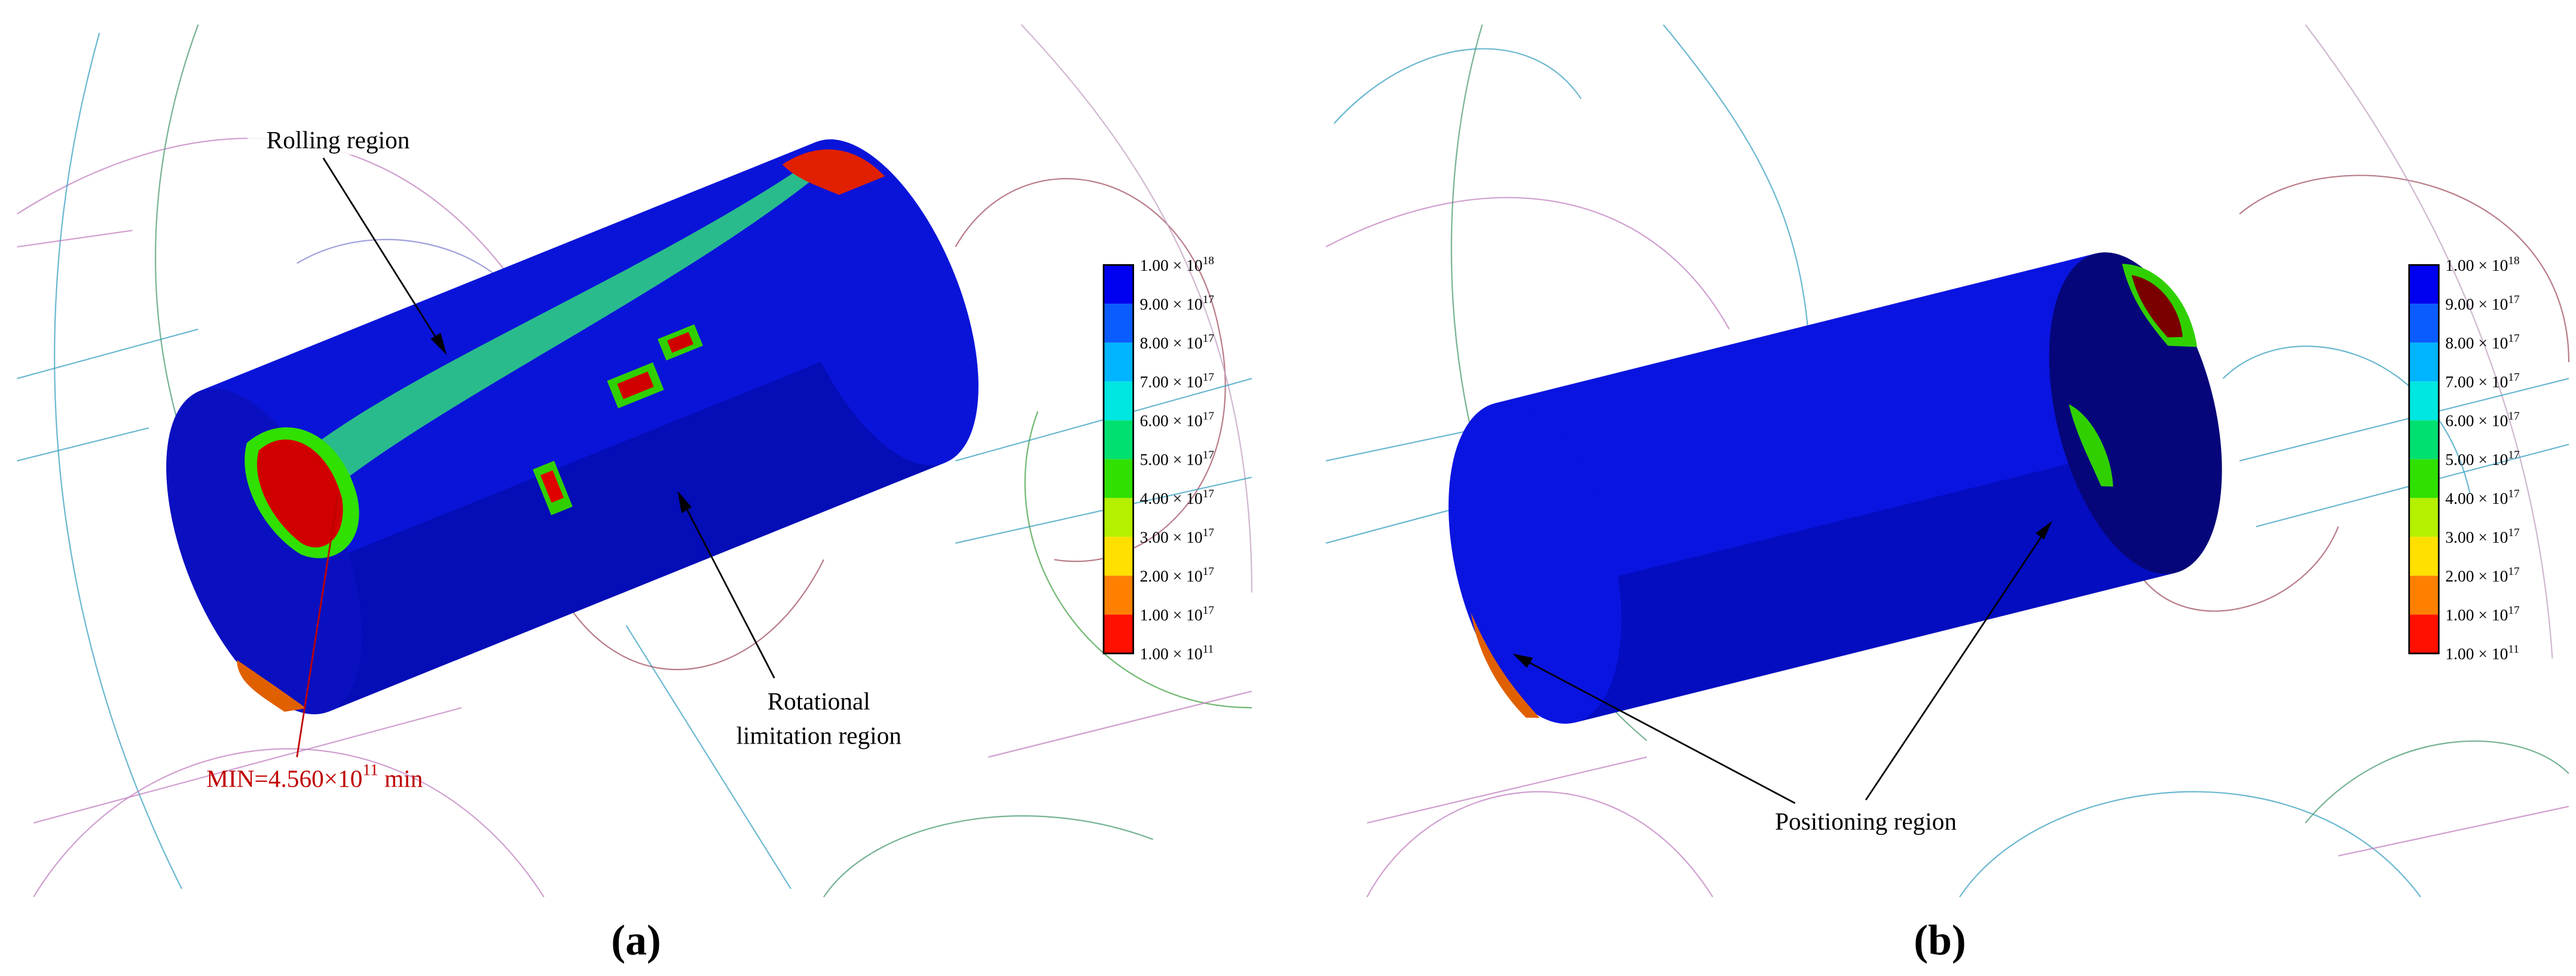  Describe the element at coordinates (1866, 821) in the screenshot. I see `annotation: Positioning region` at that location.